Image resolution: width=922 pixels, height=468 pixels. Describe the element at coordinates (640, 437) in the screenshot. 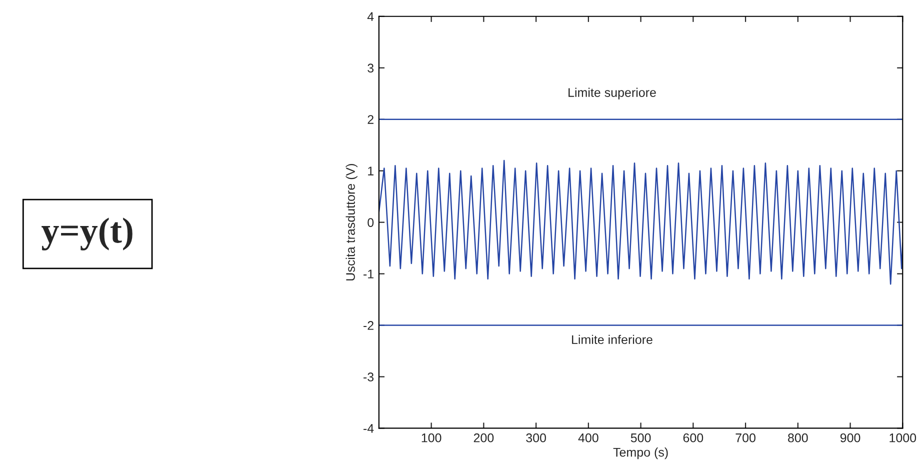

I see `x-tick-label: 500` at that location.